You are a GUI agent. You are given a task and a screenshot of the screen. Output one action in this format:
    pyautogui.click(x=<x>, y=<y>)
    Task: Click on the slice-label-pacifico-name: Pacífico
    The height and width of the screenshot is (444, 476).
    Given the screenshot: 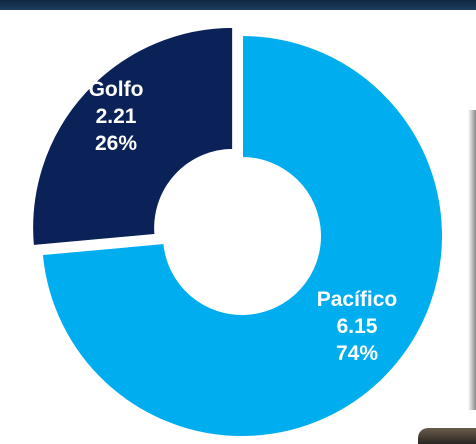 What is the action you would take?
    pyautogui.click(x=357, y=299)
    